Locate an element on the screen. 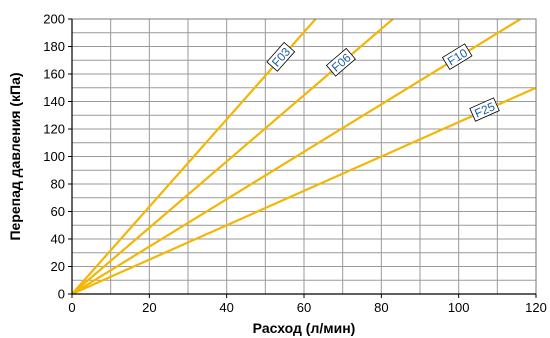 This screenshot has height=338, width=550. y-axis-title: Перепад давления (кПа) is located at coordinates (15, 156).